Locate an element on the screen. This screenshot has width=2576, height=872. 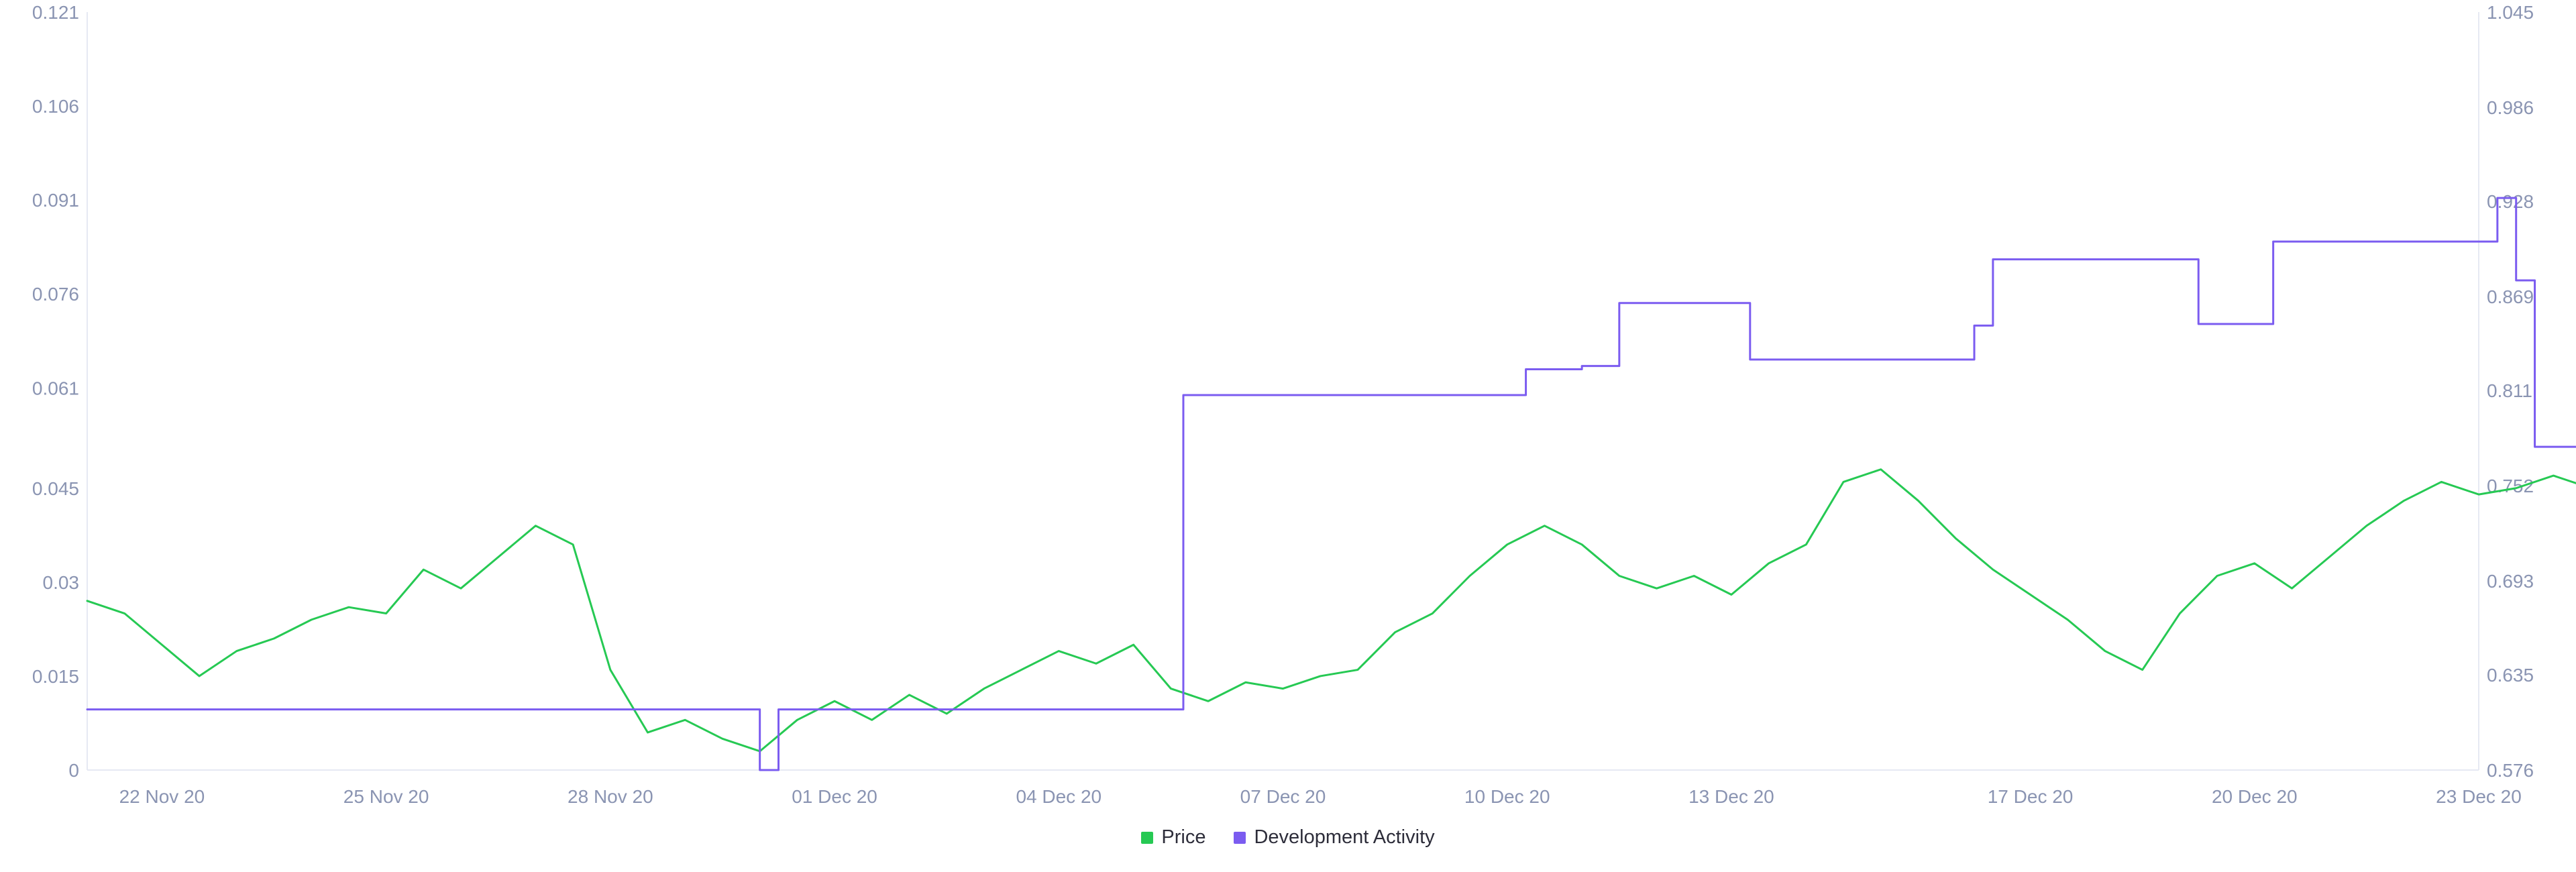
left-axis-tick-label: 0.121 is located at coordinates (55, 12).